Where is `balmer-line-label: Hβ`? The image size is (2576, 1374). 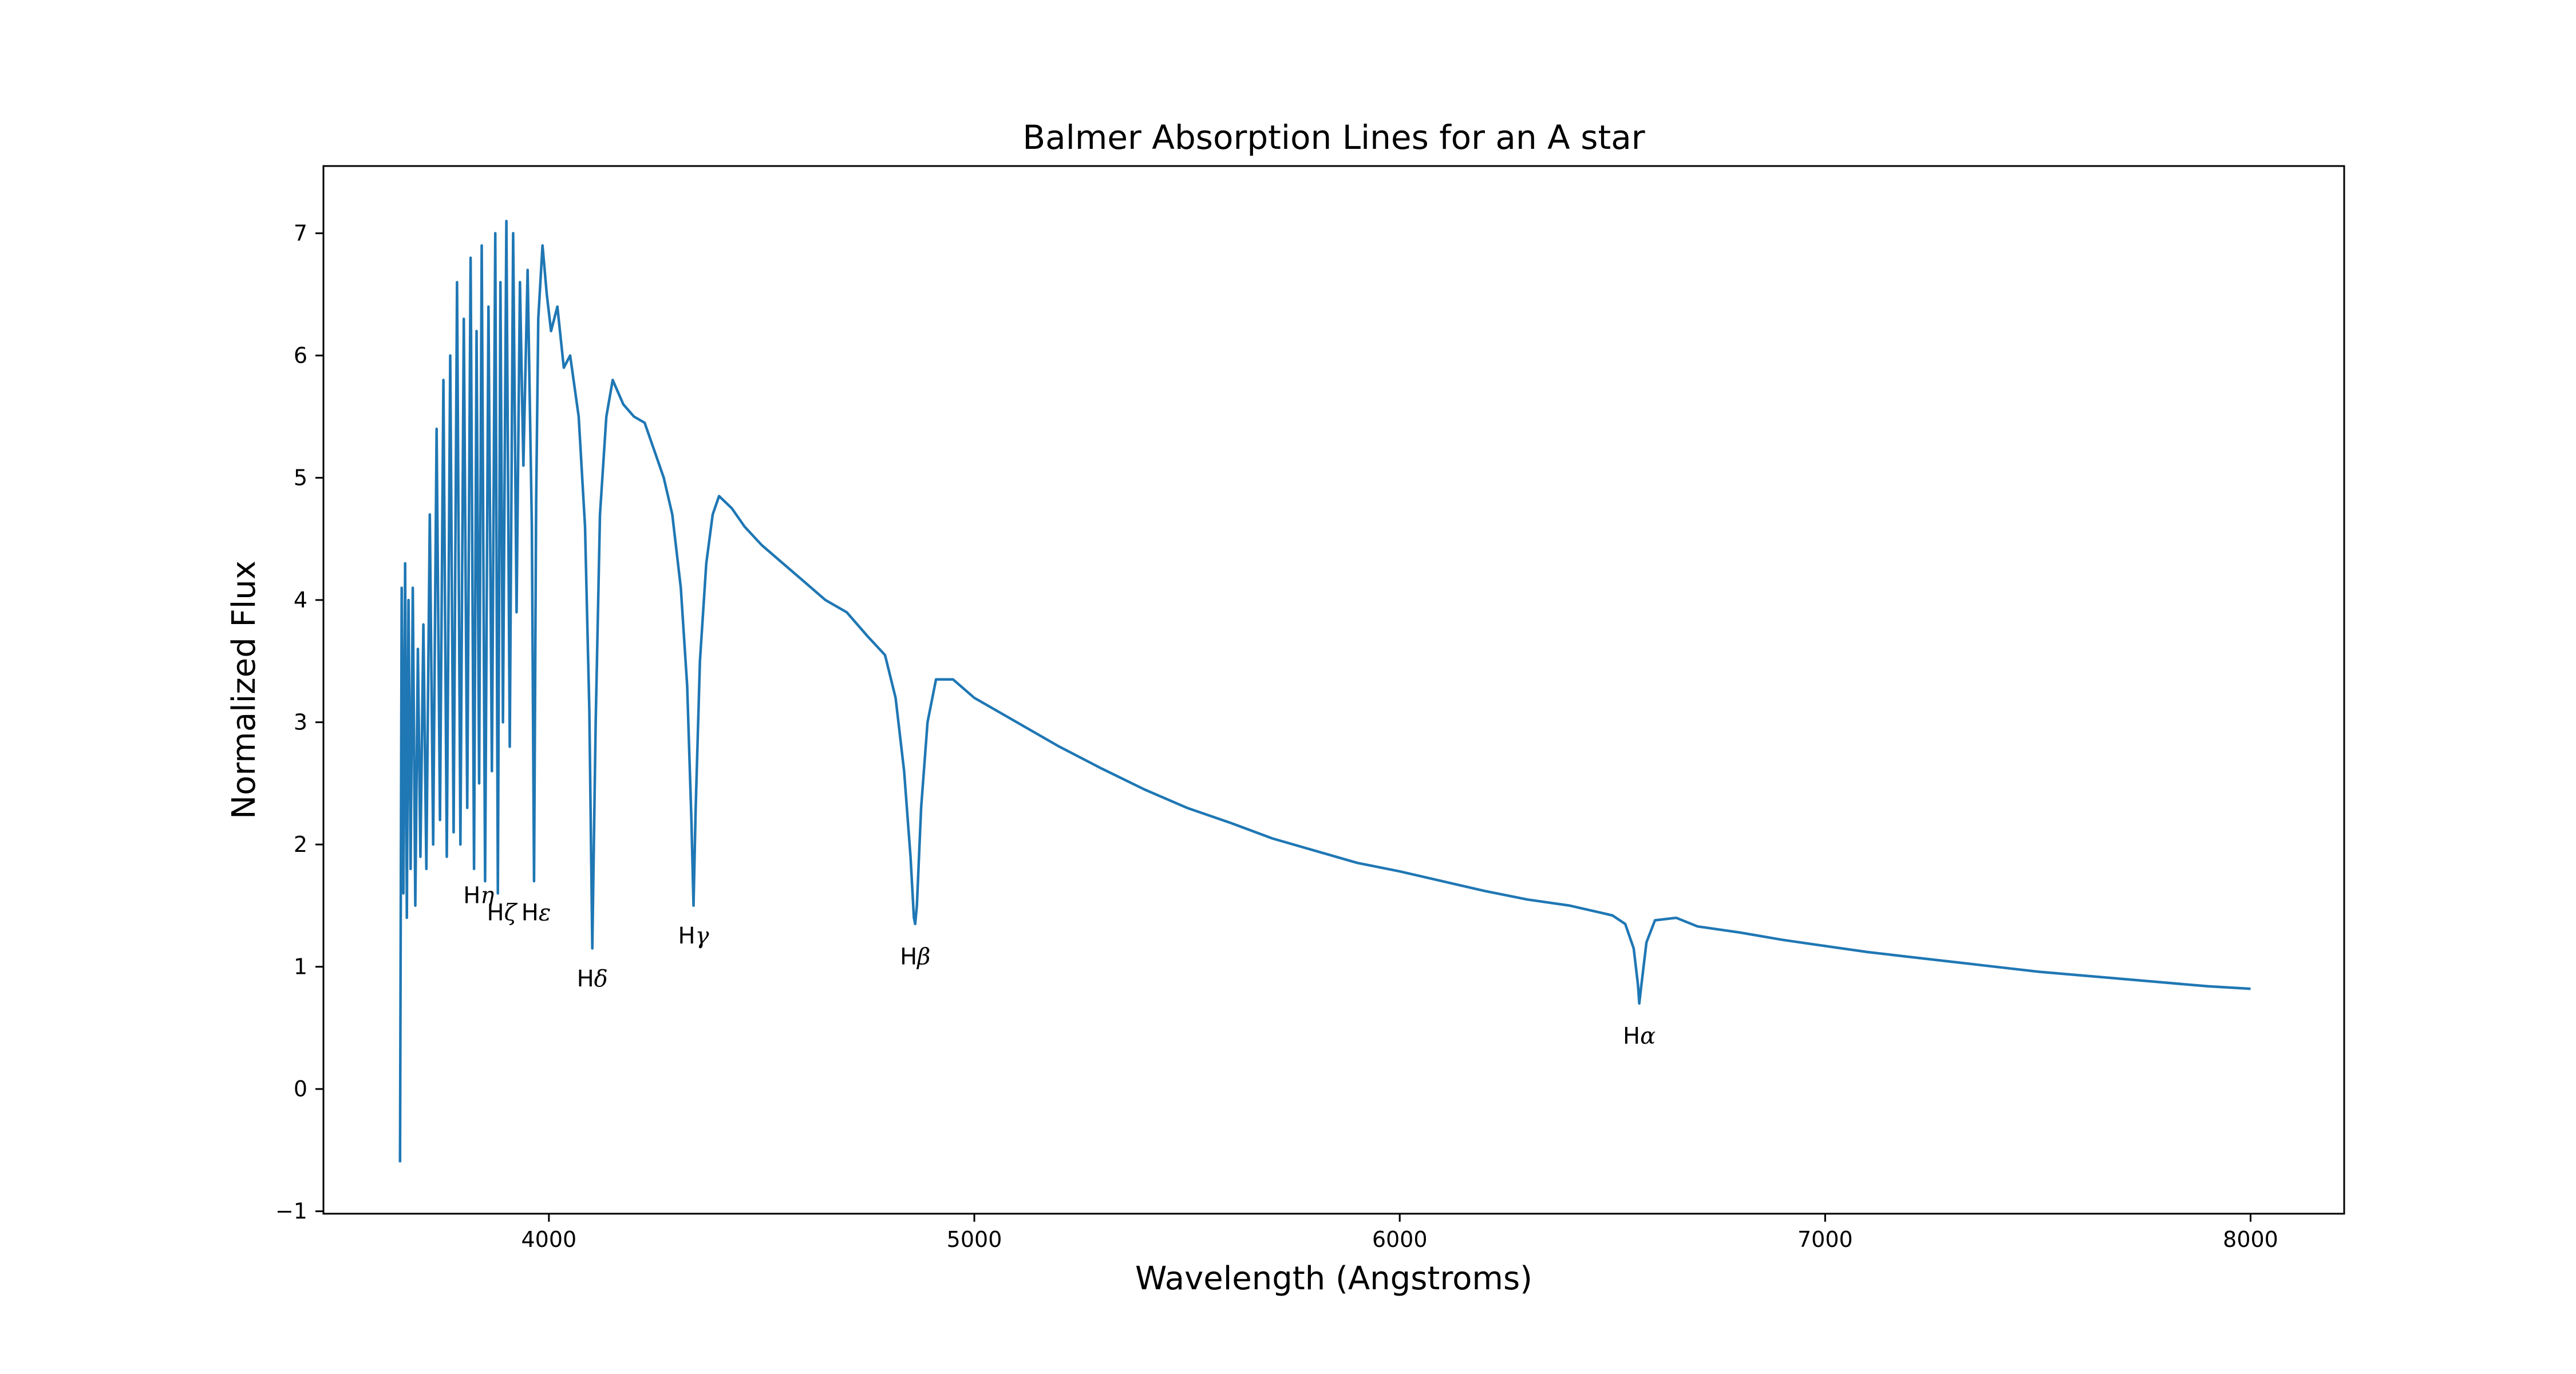 balmer-line-label: Hβ is located at coordinates (915, 956).